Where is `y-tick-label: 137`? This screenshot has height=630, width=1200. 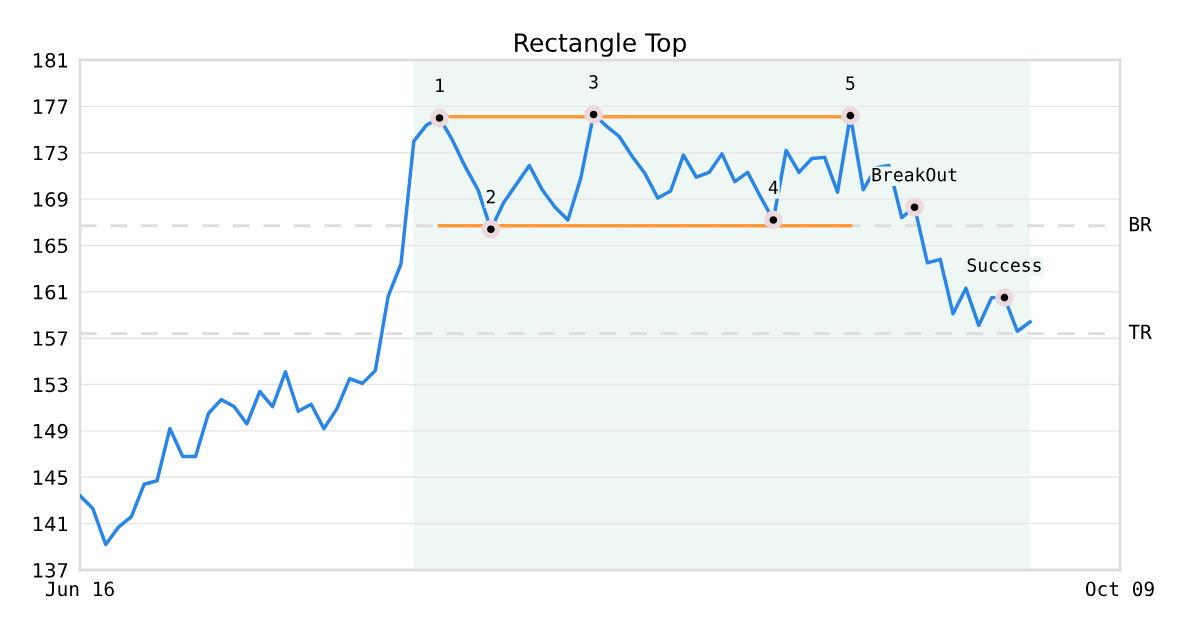
y-tick-label: 137 is located at coordinates (50, 570).